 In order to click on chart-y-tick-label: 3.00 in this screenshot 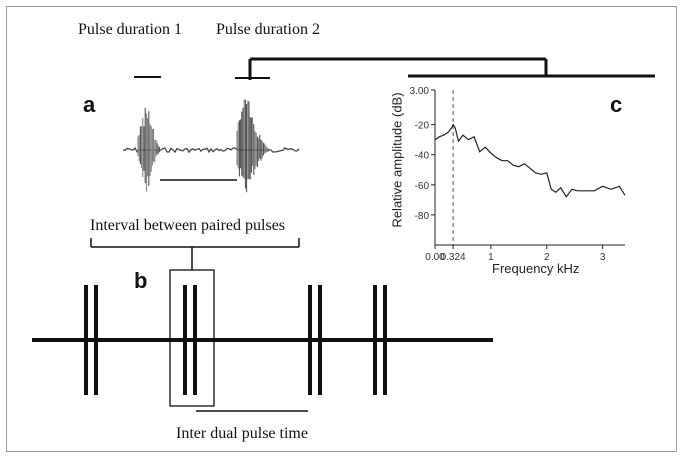, I will do `click(420, 91)`.